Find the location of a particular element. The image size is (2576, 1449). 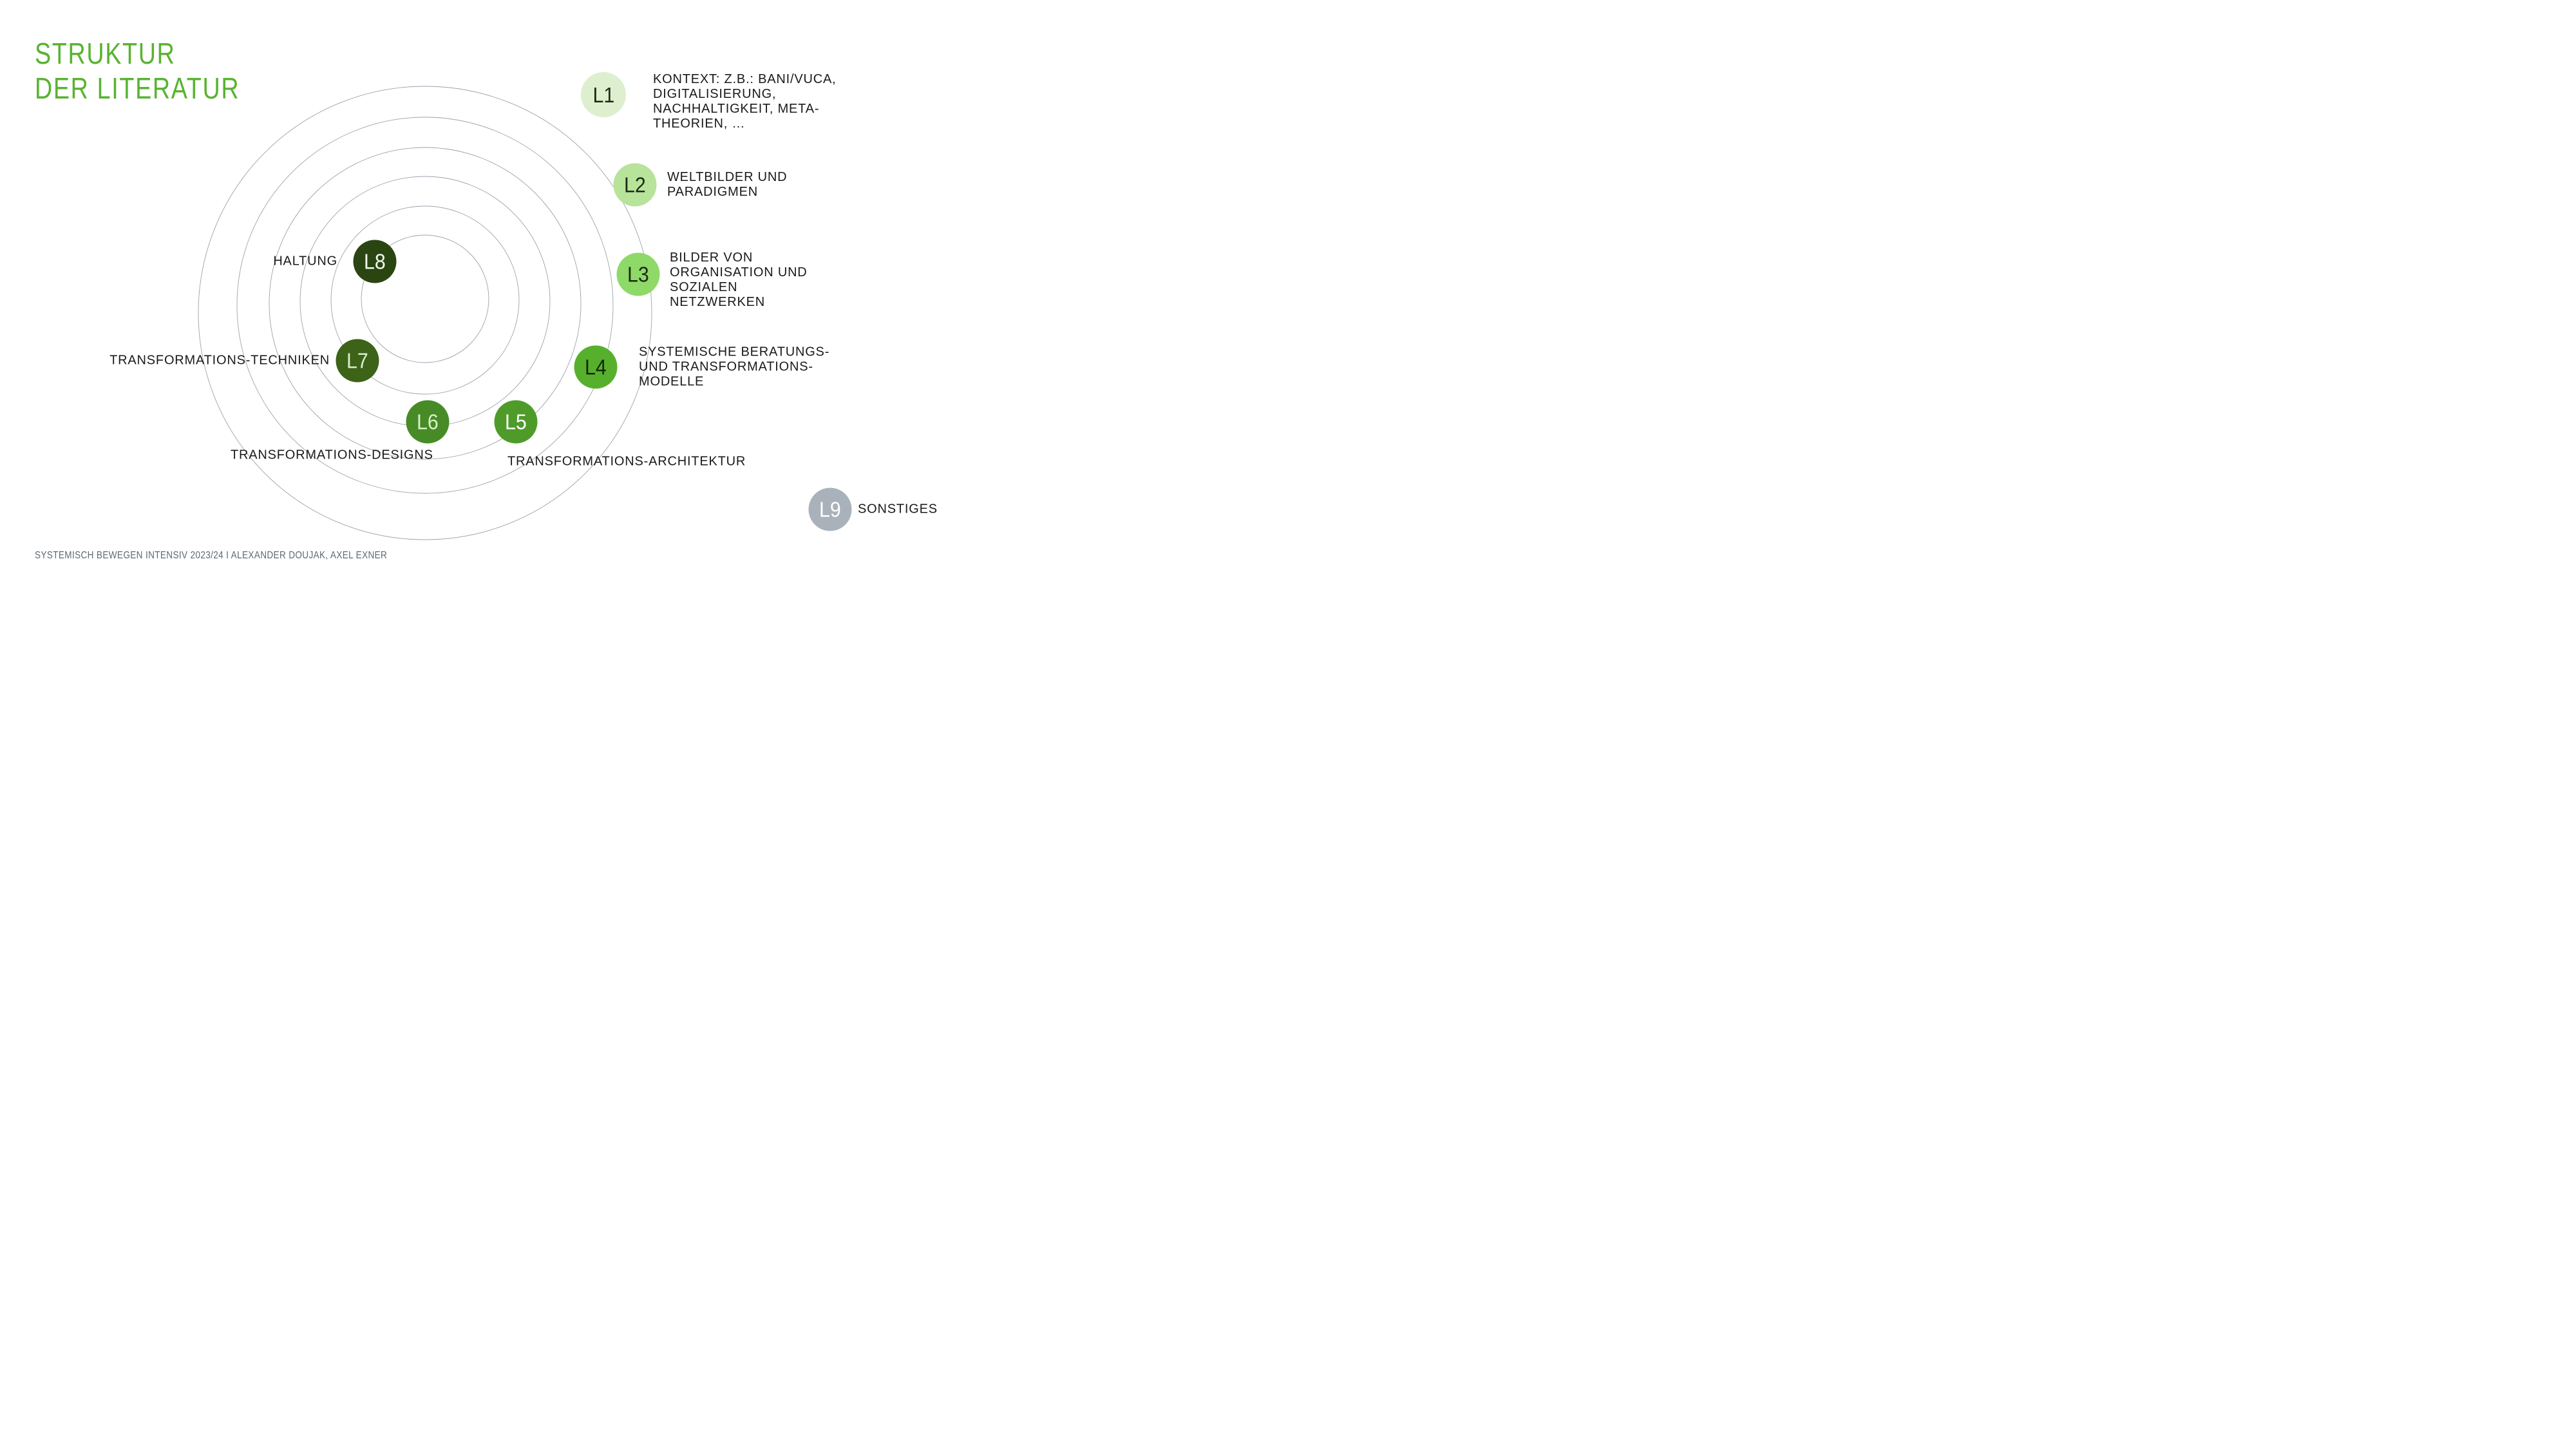

title-line-2: DER LITERATUR is located at coordinates (137, 88).